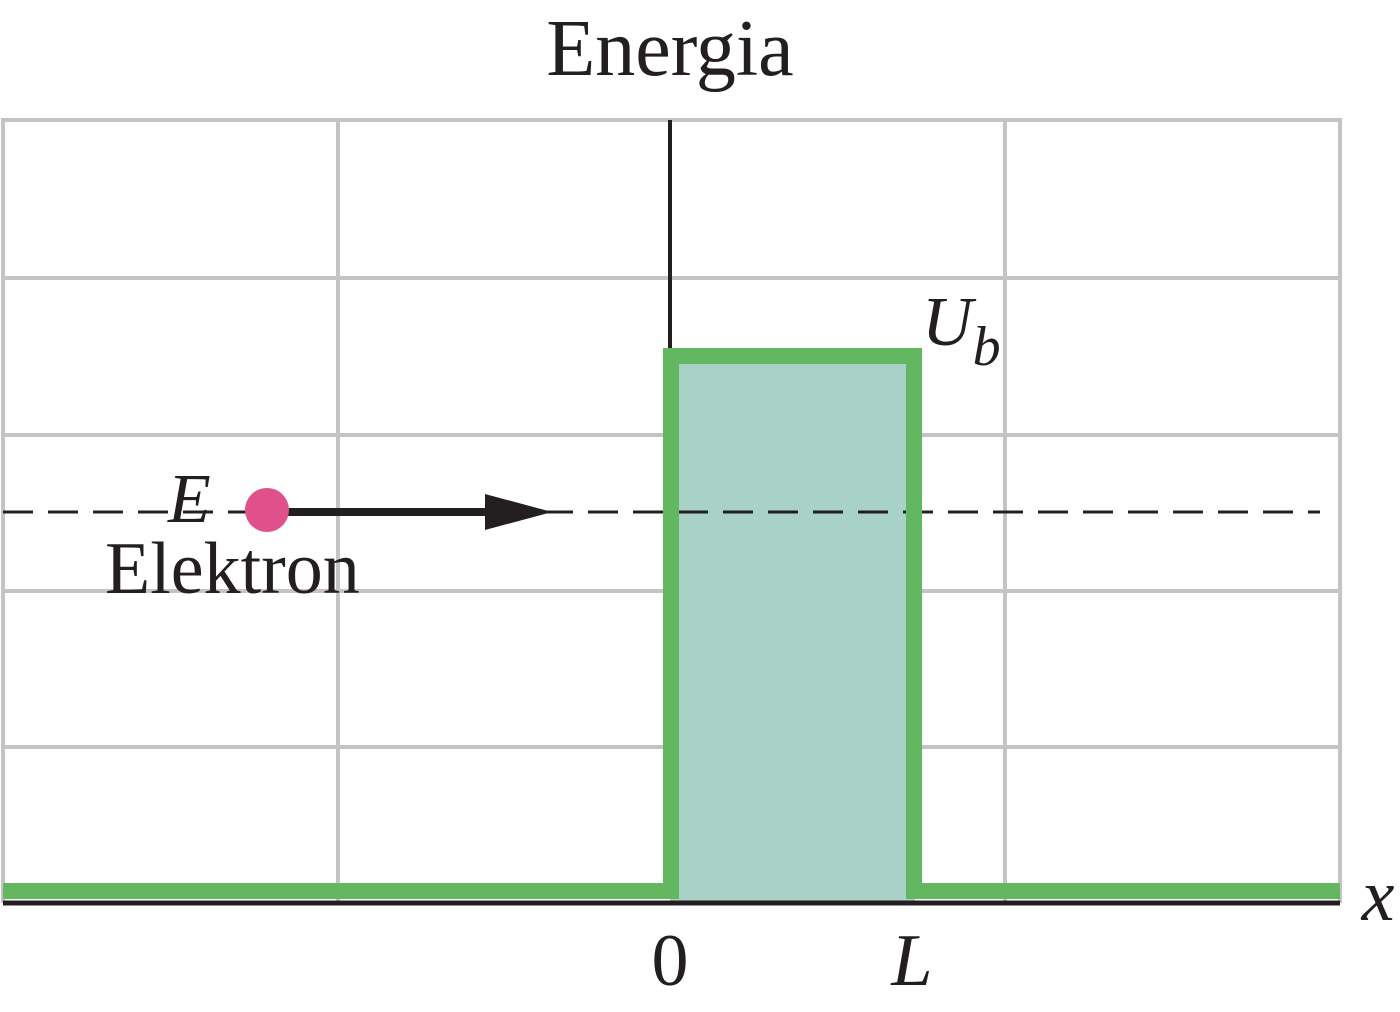 Image resolution: width=1400 pixels, height=1012 pixels. What do you see at coordinates (949, 322) in the screenshot?
I see `barrier-main: U` at bounding box center [949, 322].